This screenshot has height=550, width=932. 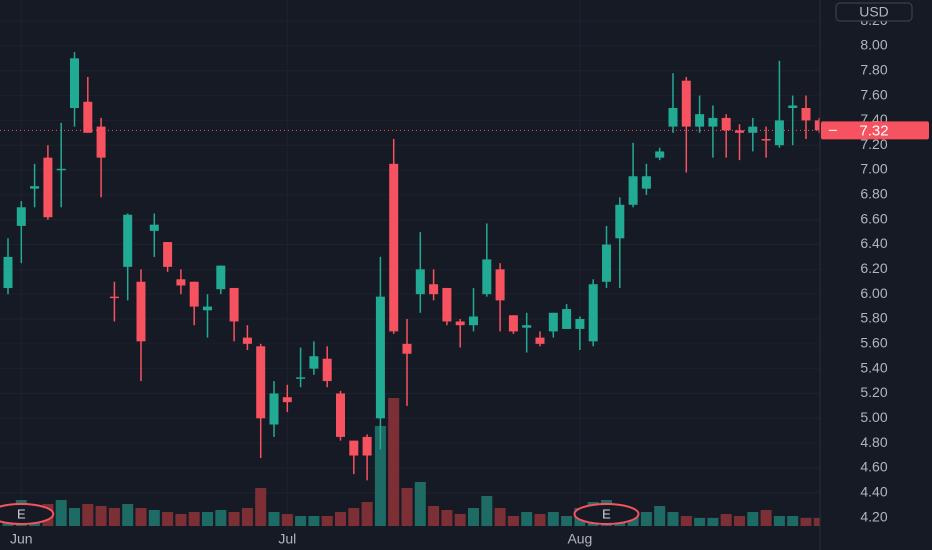 I want to click on y-tick-label: 5.80, so click(x=873, y=318).